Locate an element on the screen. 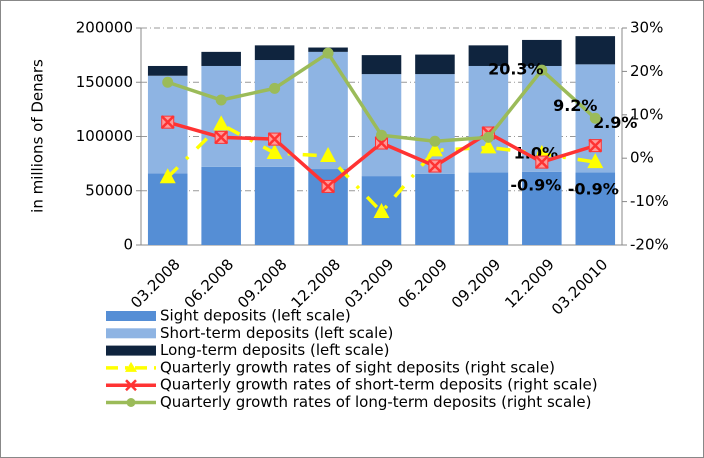 This screenshot has height=458, width=704. legend-label: Sight deposits (left scale) is located at coordinates (255, 316).